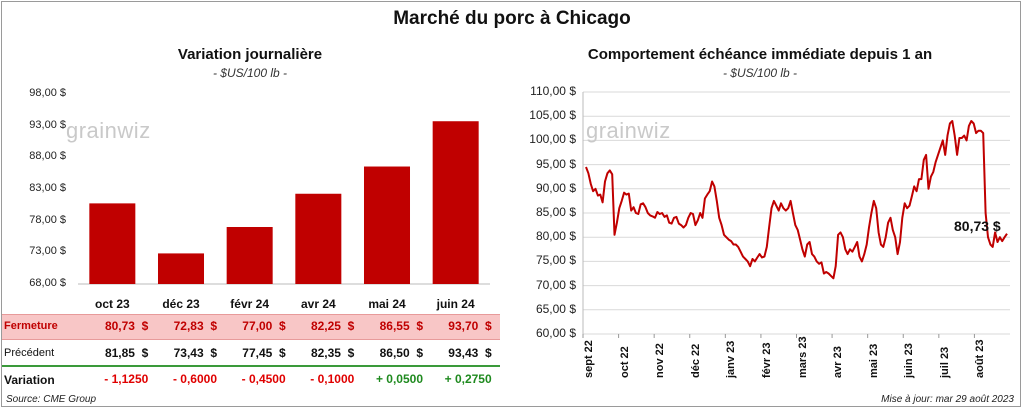 The image size is (1024, 410). I want to click on line-y-tick-label: 90,00 $, so click(555, 187).